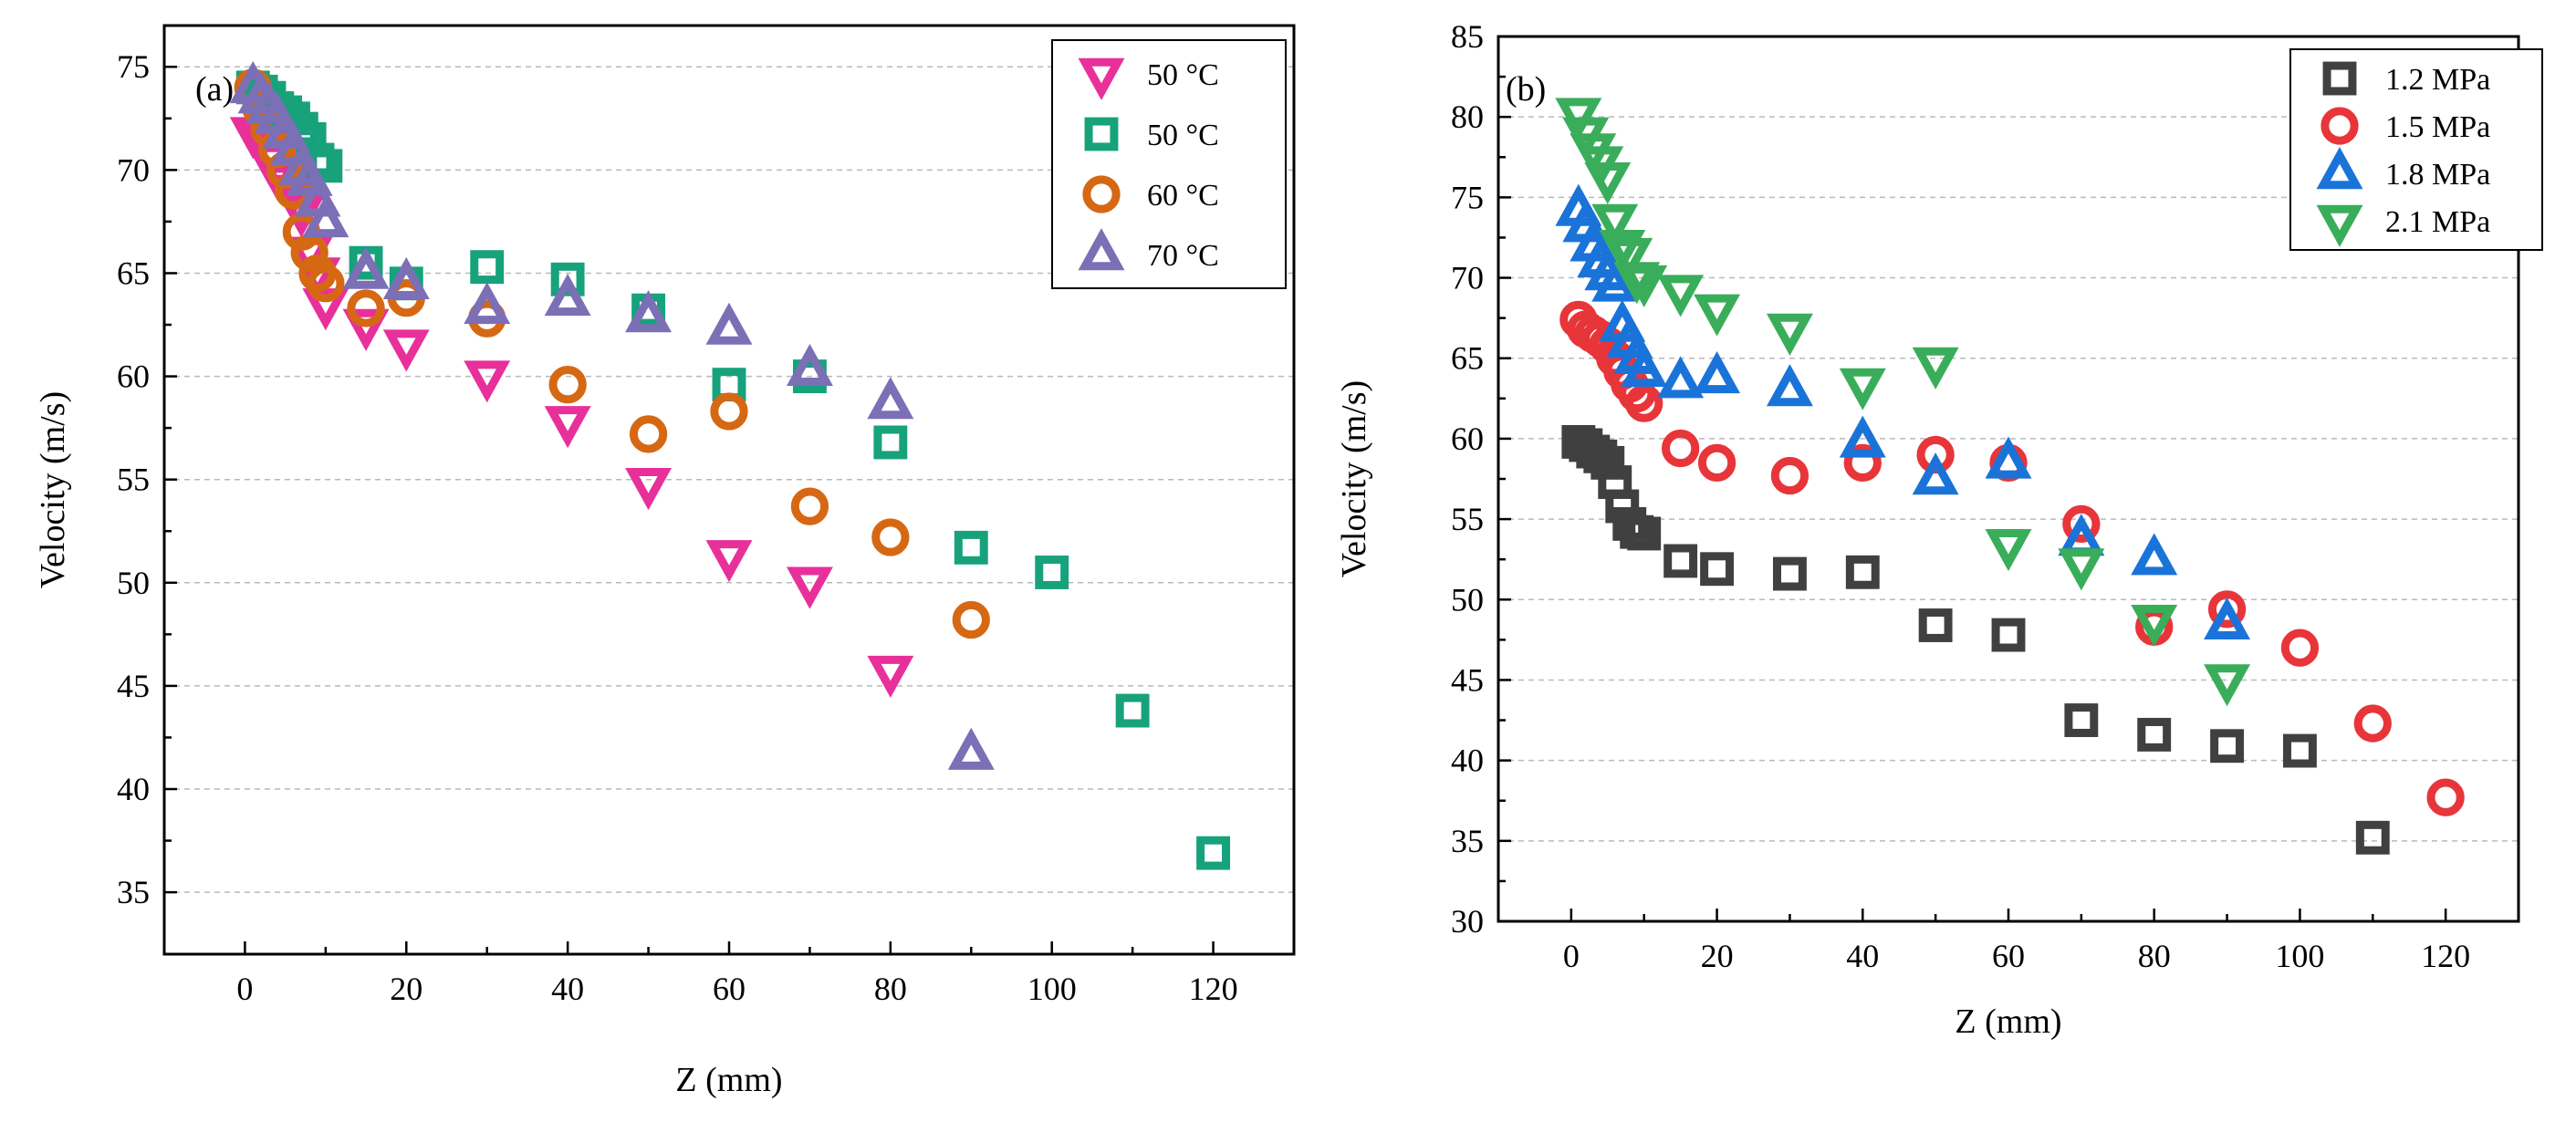  I want to click on legend: 1.2 MPa 1.5 MPa 1.8 MPa 2.1 MPa, so click(2416, 149).